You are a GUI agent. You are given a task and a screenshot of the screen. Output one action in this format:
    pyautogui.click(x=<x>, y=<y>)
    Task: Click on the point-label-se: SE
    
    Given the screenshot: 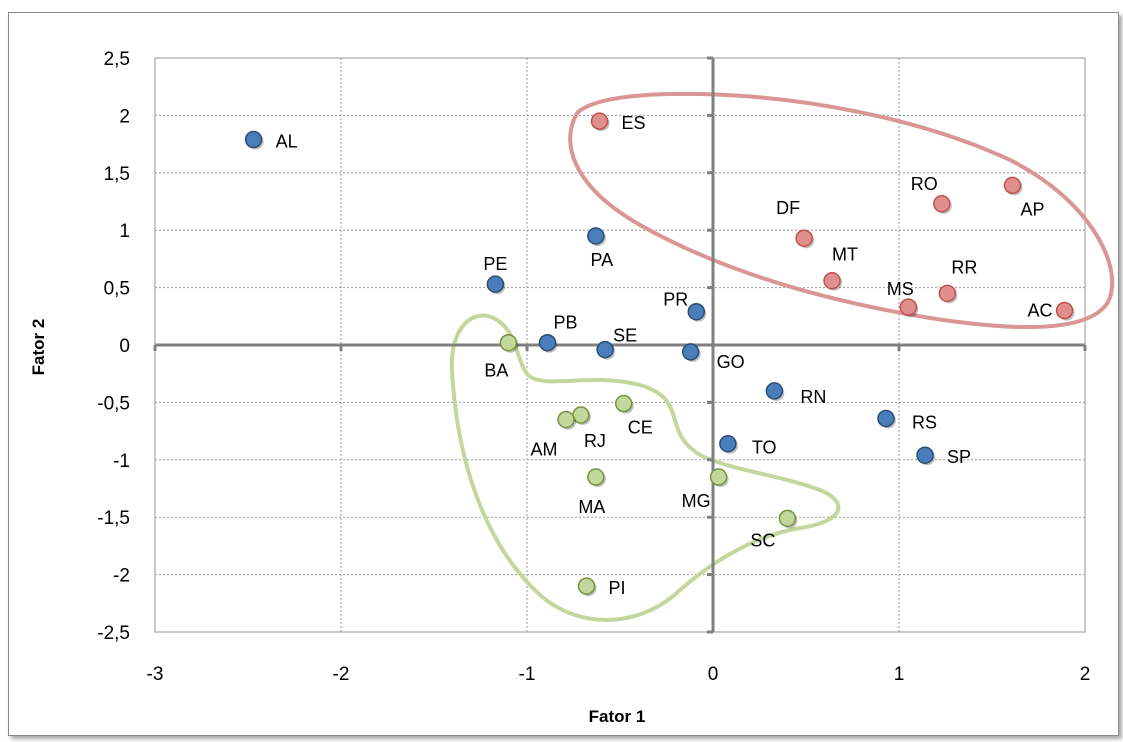 What is the action you would take?
    pyautogui.click(x=625, y=336)
    